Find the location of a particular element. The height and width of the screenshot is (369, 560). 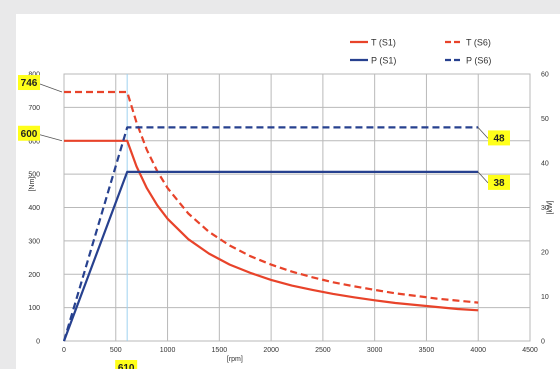

y-tick-label: 0 is located at coordinates (38, 342).